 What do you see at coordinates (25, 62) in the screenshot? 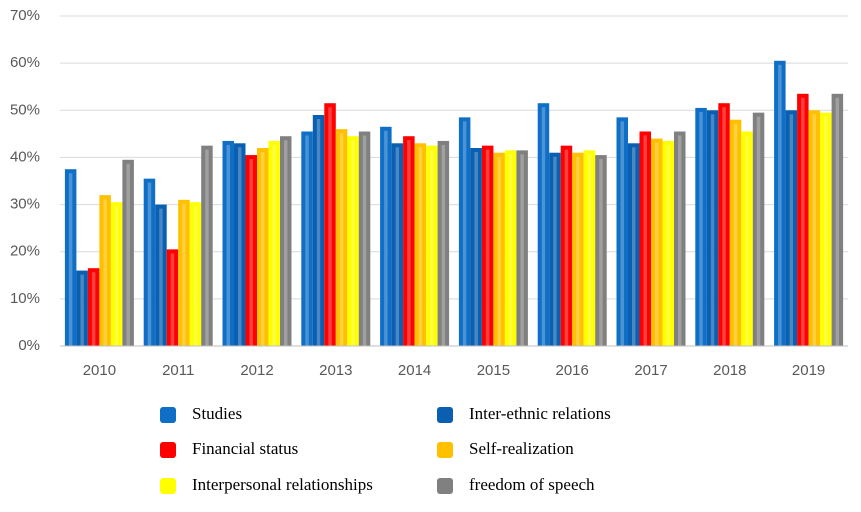
I see `y-tick-label: 60%` at bounding box center [25, 62].